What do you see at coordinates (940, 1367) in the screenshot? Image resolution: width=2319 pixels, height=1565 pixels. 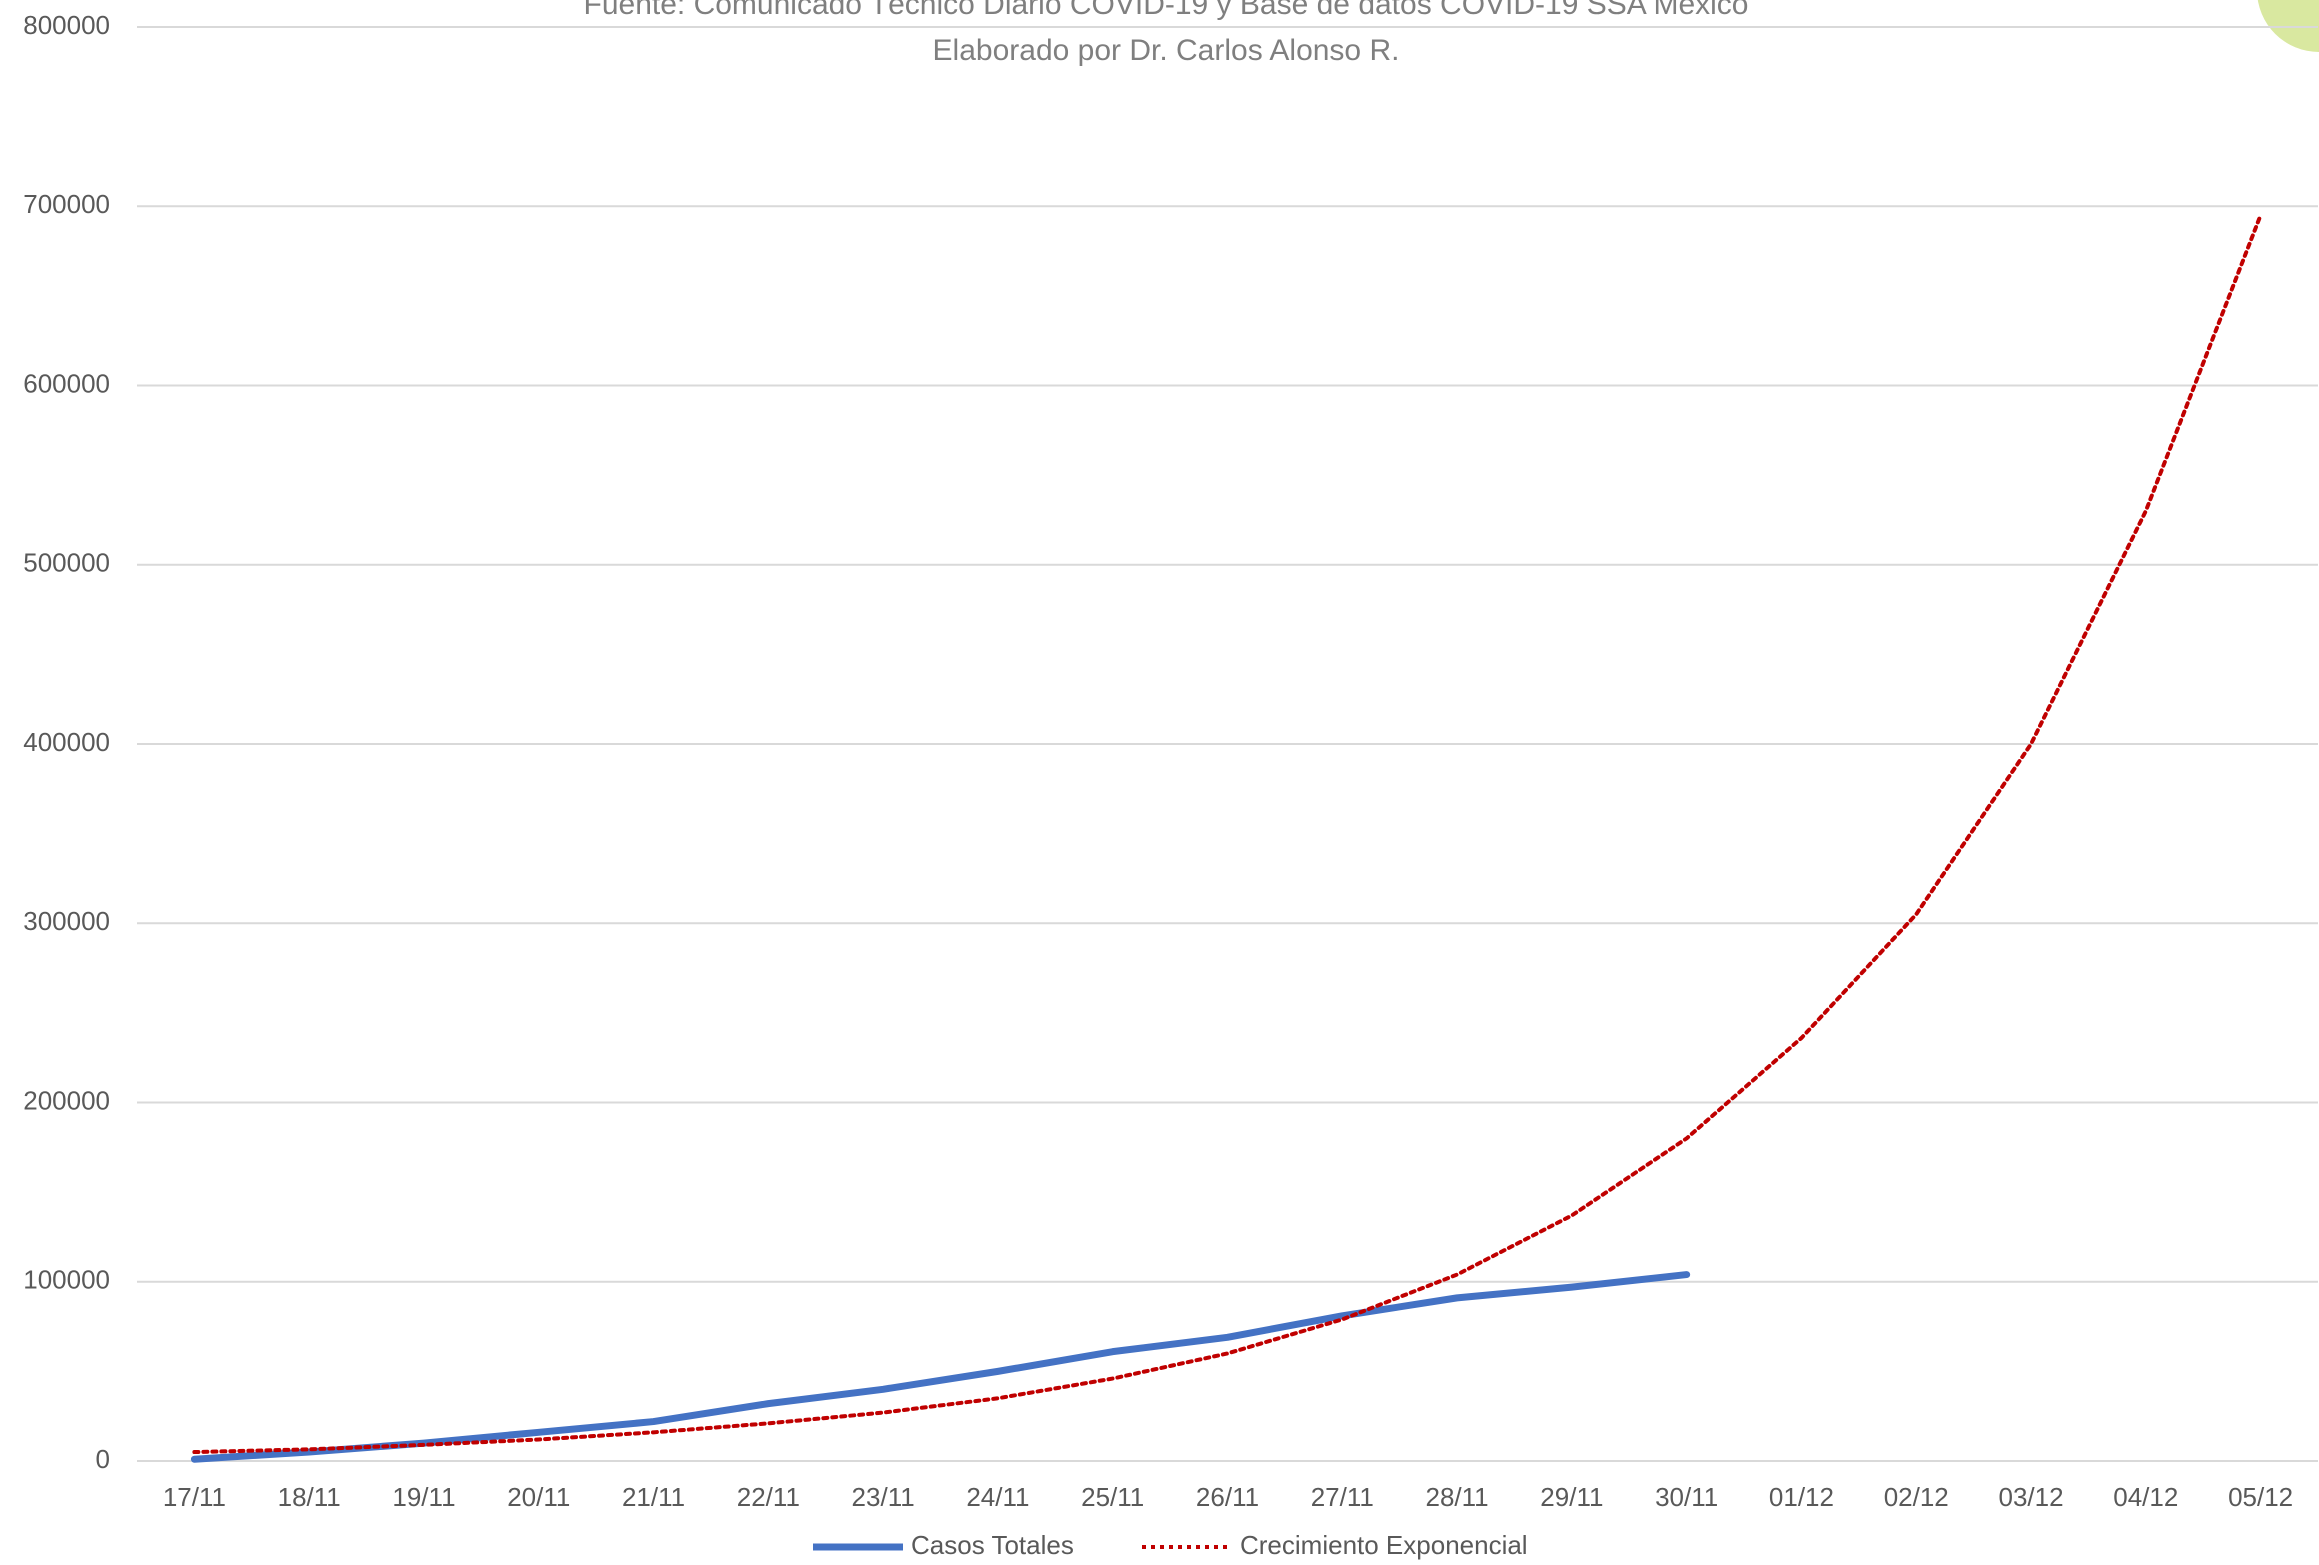 I see `data-line` at bounding box center [940, 1367].